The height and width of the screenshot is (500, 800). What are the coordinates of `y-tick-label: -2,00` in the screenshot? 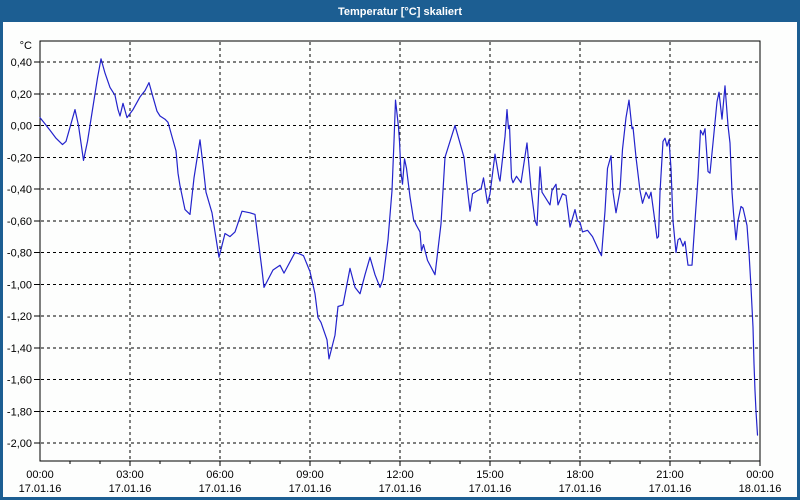 It's located at (19, 444).